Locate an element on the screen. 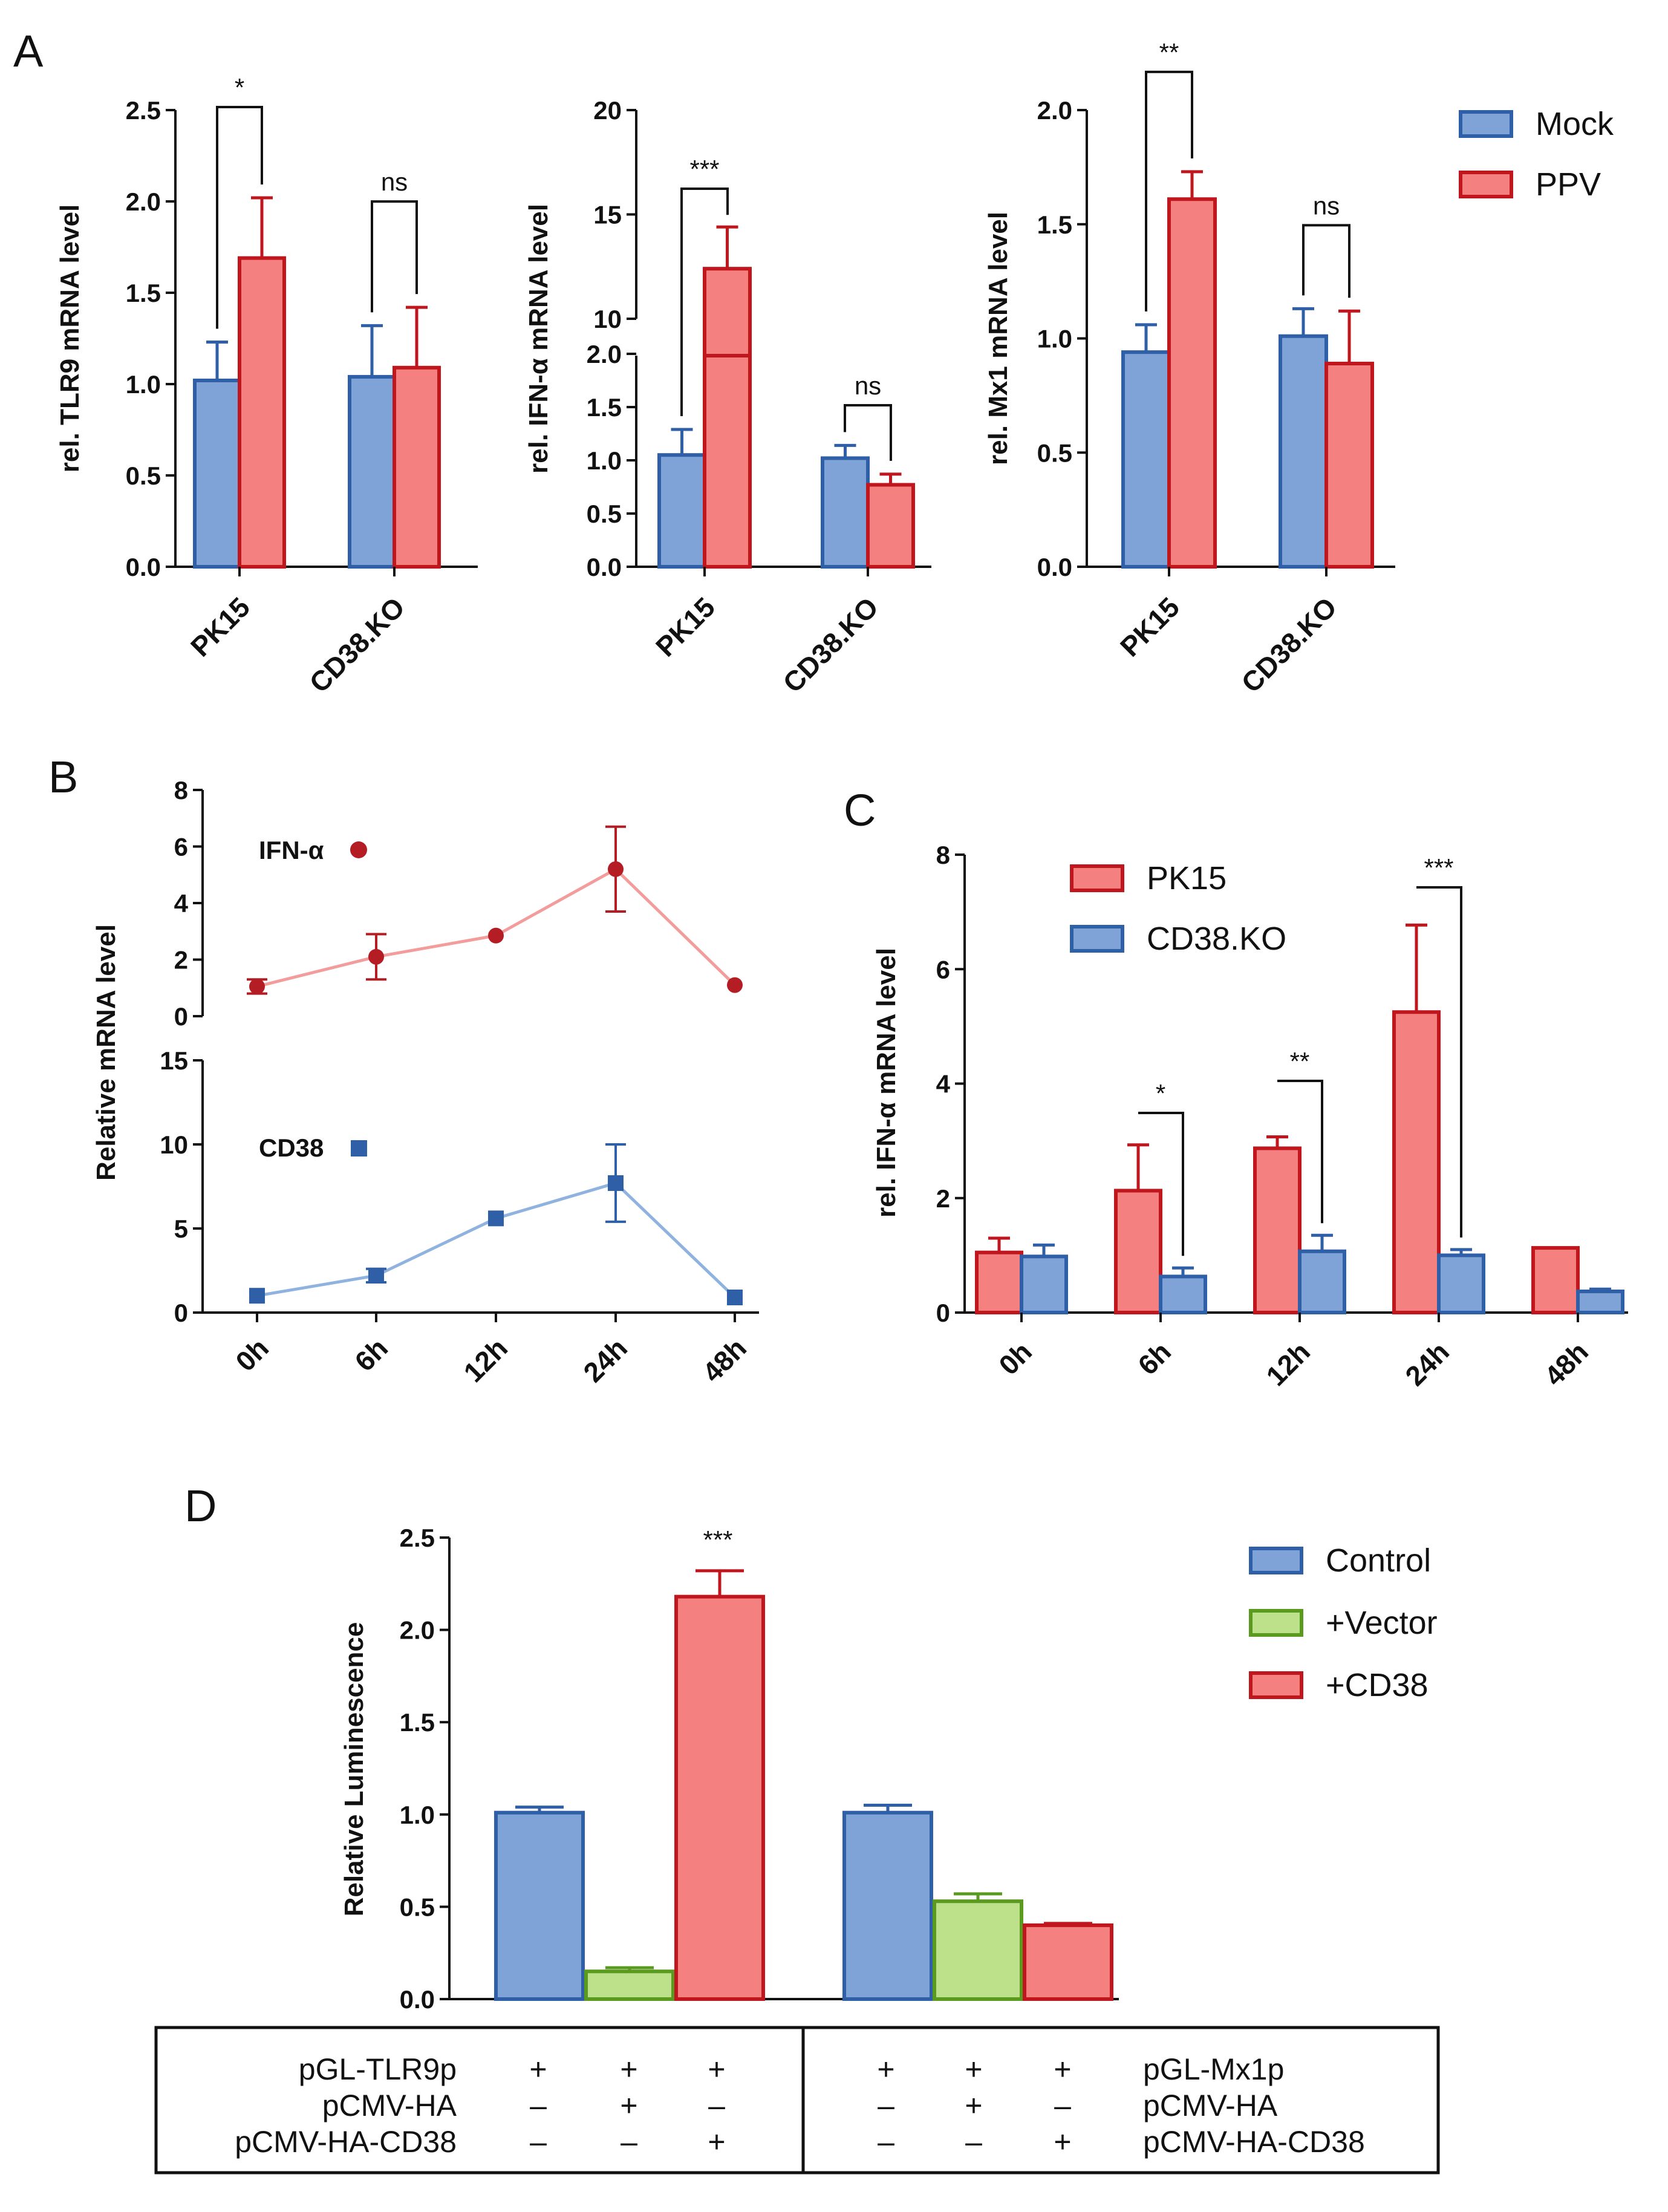 This screenshot has height=2212, width=1668. A3-bar-Mock-CD38.KO is located at coordinates (1303, 451).